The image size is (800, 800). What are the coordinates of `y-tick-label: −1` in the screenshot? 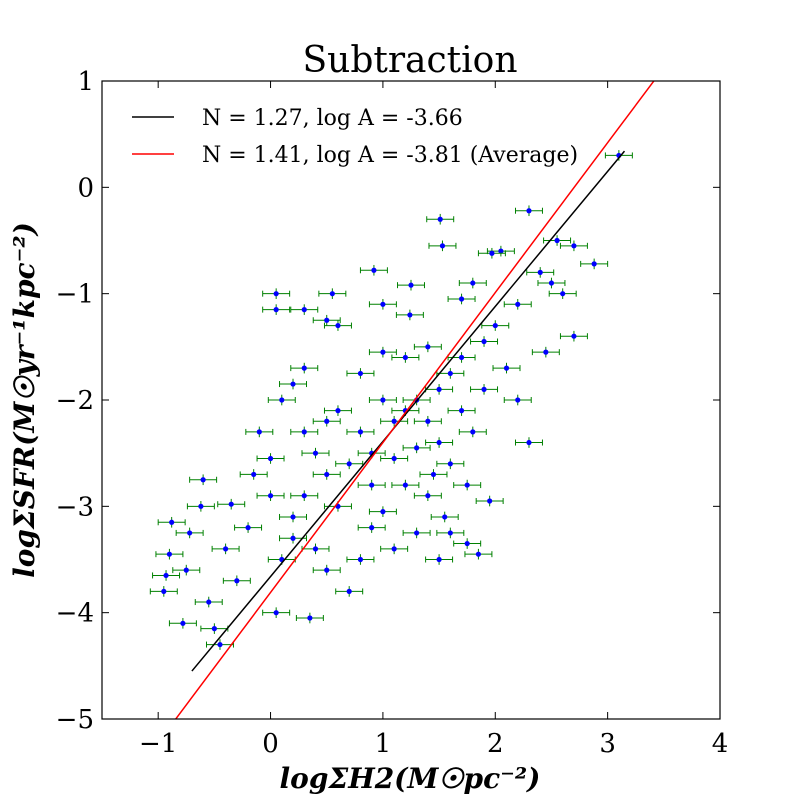 It's located at (75, 295).